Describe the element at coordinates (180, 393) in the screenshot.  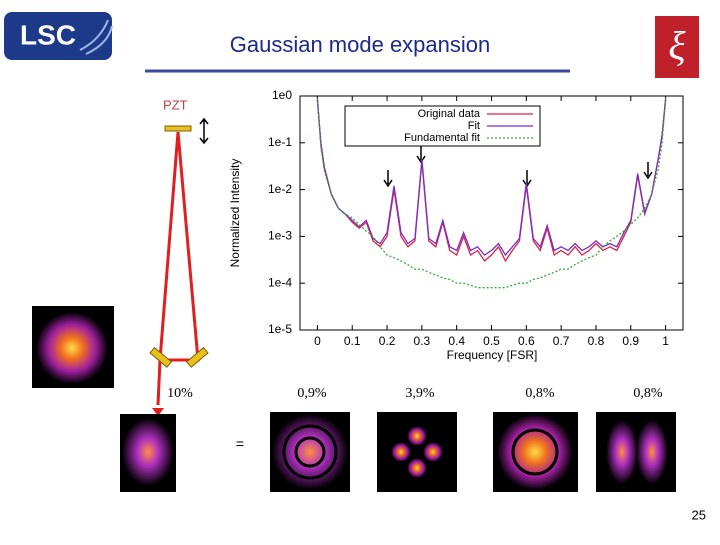
I see `mode-label: 10%` at that location.